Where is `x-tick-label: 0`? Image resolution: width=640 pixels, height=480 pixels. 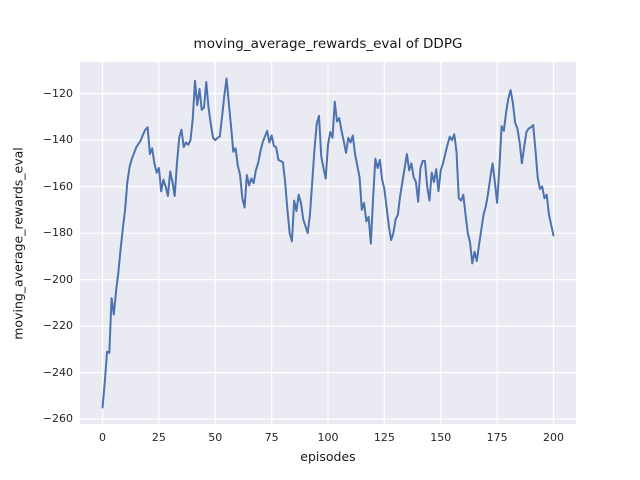
x-tick-label: 0 is located at coordinates (103, 437).